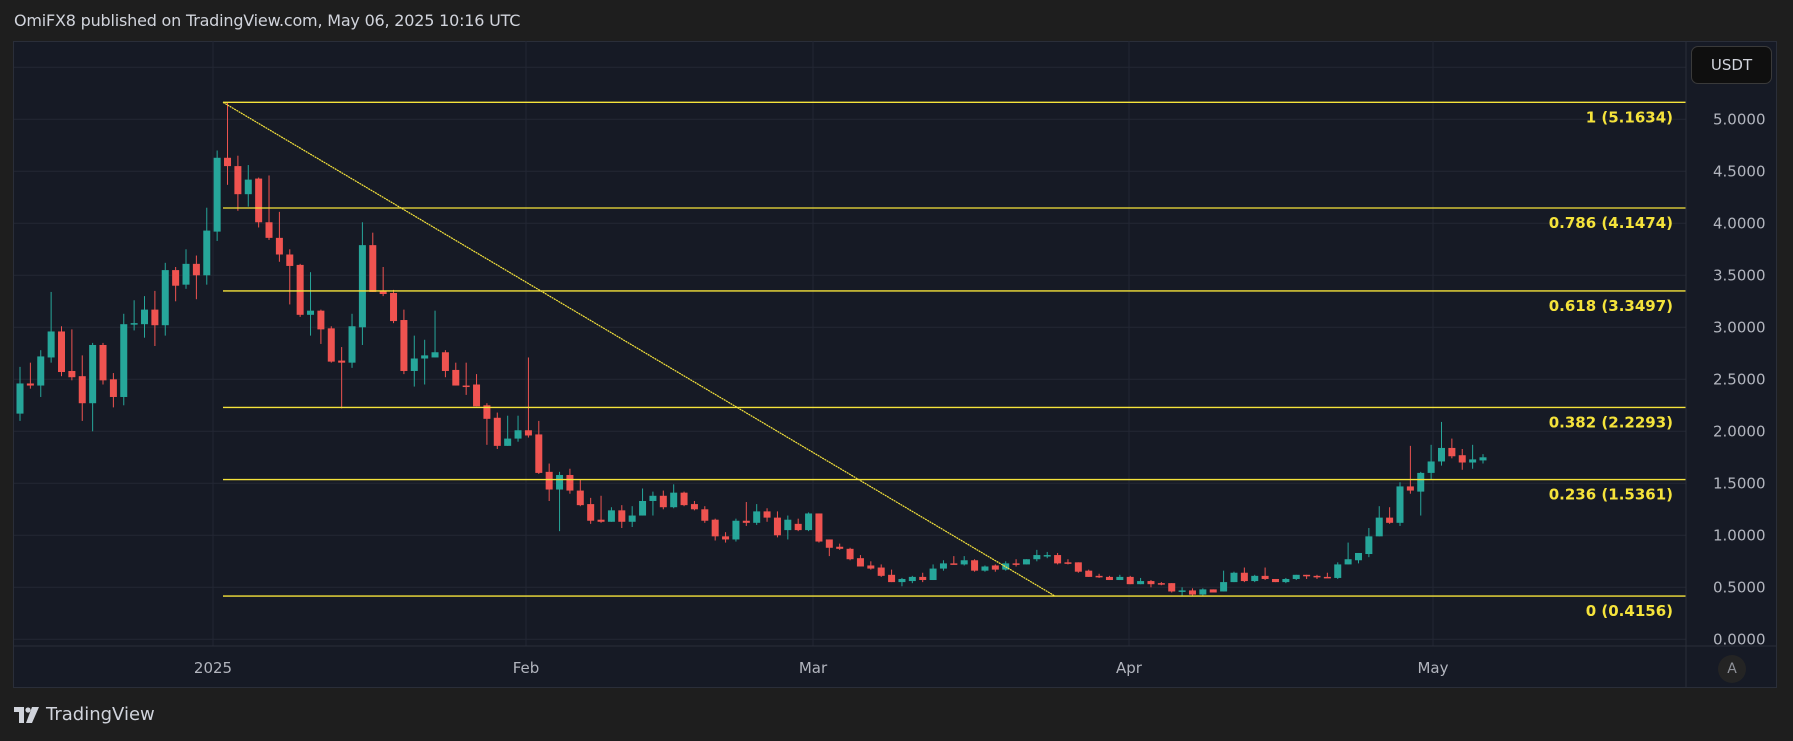  What do you see at coordinates (1739, 535) in the screenshot?
I see `price-axis-label: 1.0000` at bounding box center [1739, 535].